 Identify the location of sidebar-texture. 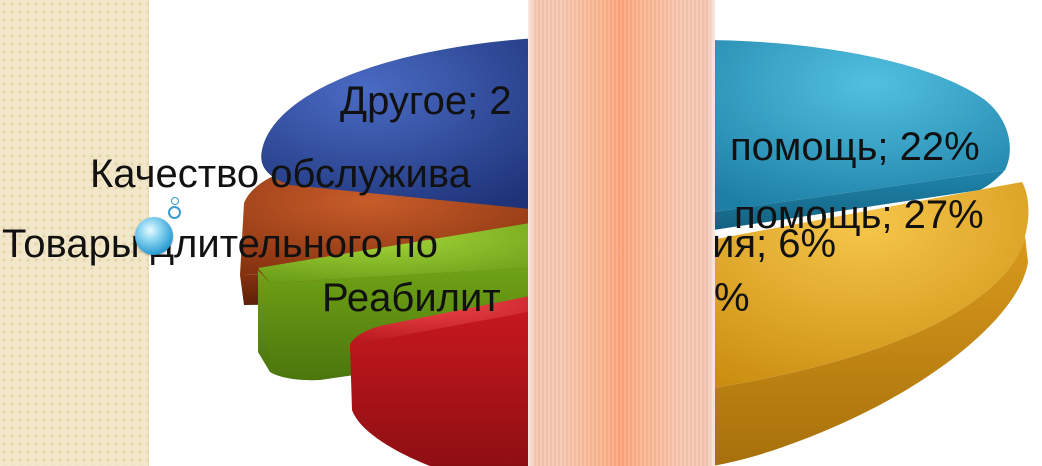
(74, 233).